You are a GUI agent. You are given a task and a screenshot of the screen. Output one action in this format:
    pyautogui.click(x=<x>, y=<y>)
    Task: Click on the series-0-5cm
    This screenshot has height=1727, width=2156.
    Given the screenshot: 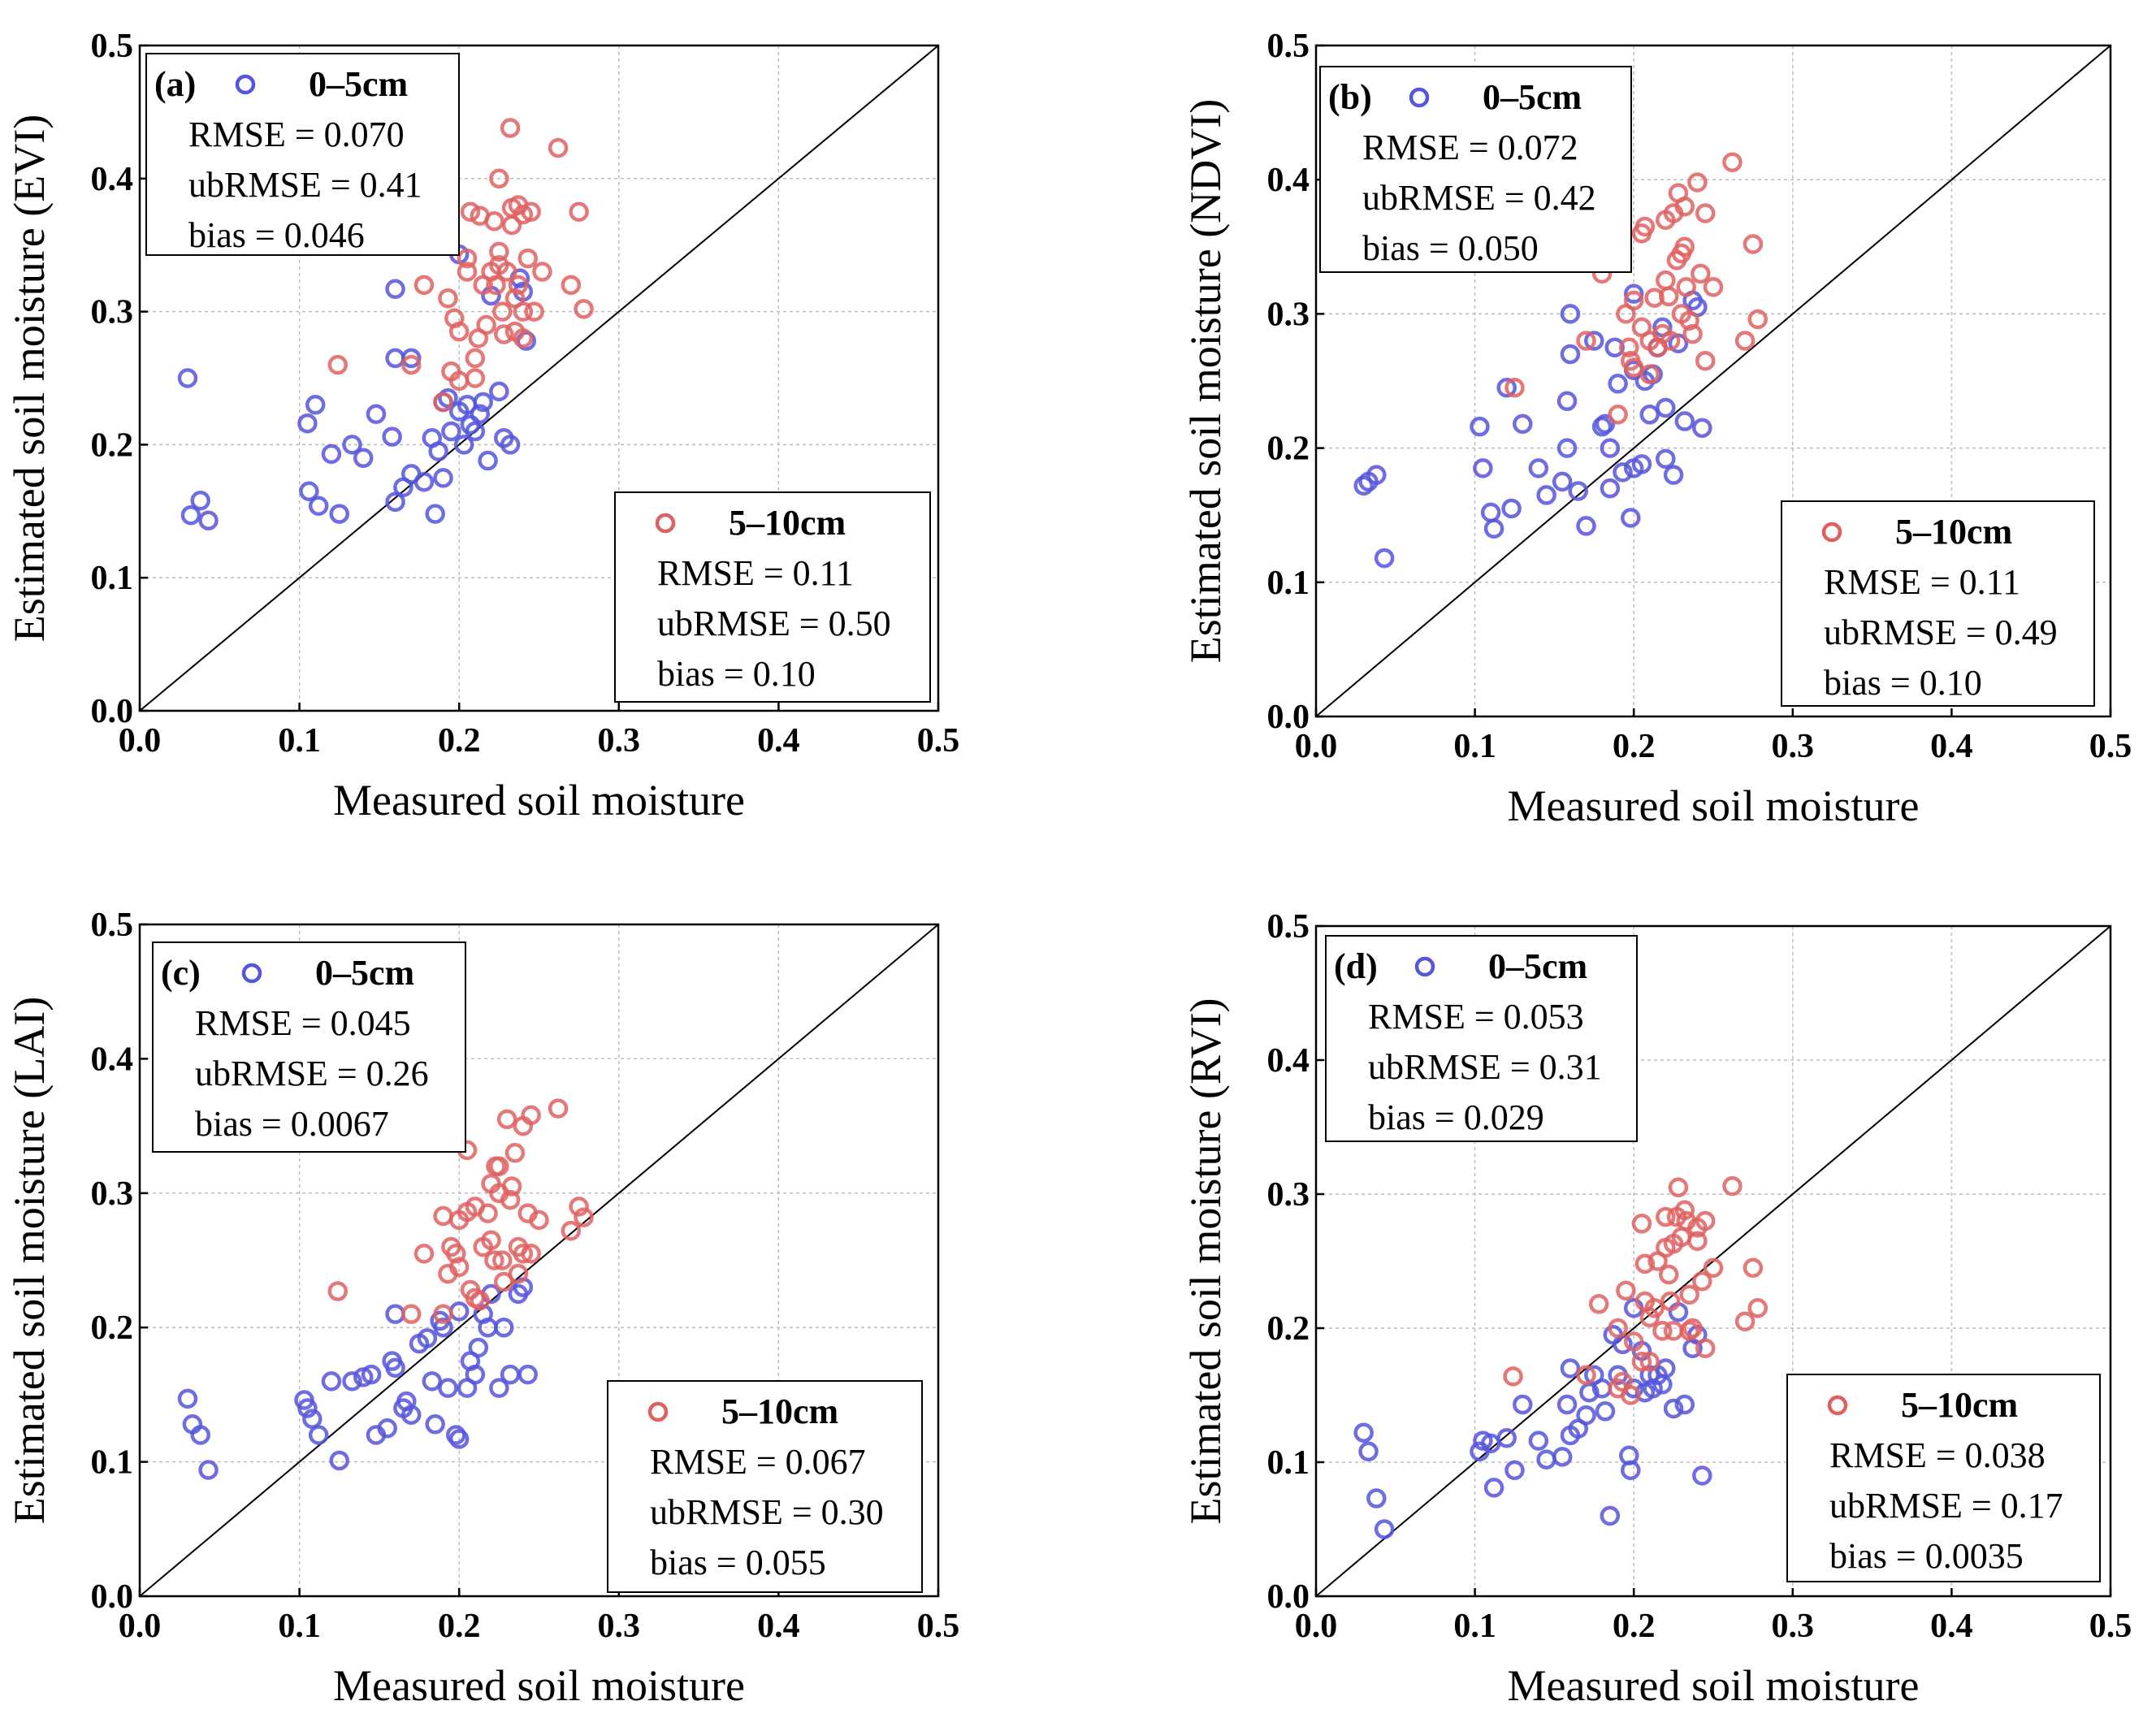 What is the action you would take?
    pyautogui.click(x=357, y=388)
    